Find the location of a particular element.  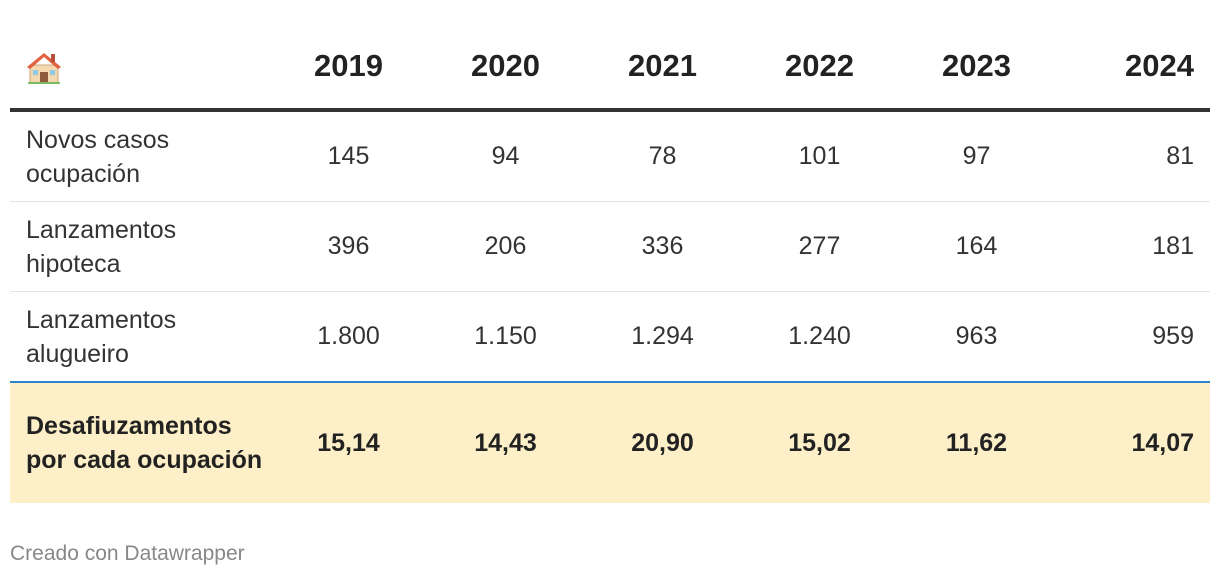

row-label: Desafiuzamentos por cada ocupación is located at coordinates (140, 442).